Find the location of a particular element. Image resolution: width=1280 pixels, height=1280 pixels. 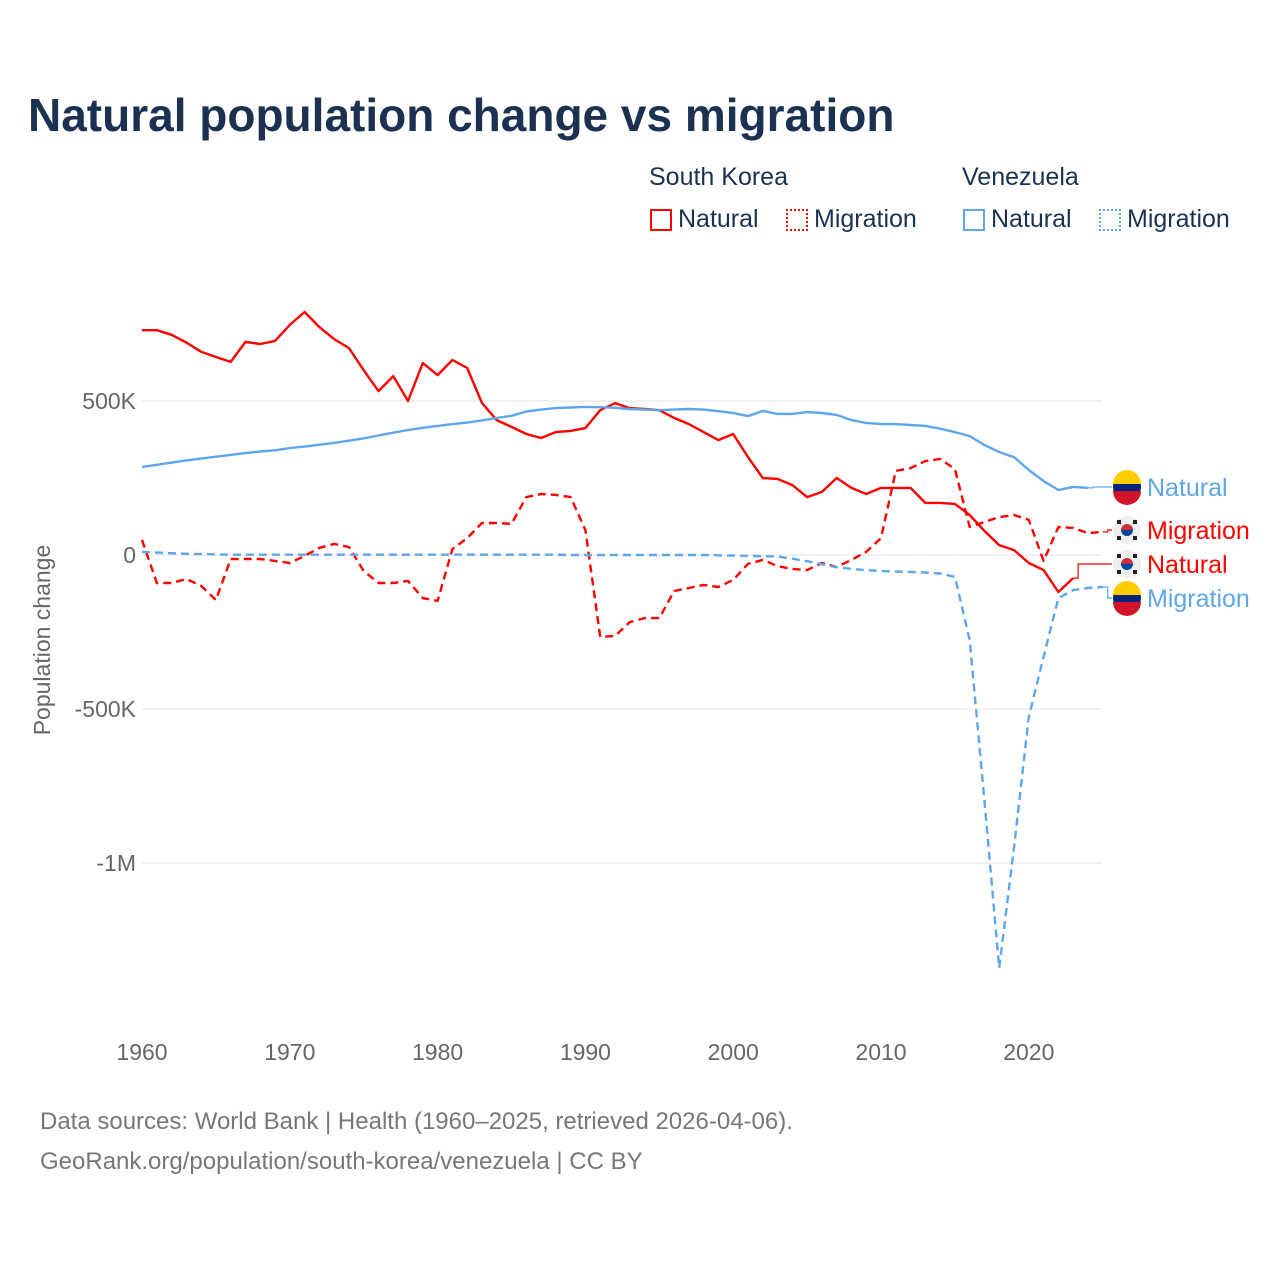

chart-title: Natural population change vs migration is located at coordinates (461, 115).